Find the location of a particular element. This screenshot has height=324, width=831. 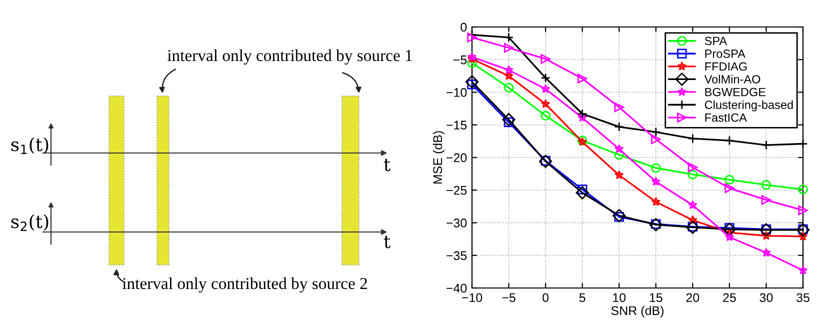

x-tick-label: 10 is located at coordinates (619, 297).